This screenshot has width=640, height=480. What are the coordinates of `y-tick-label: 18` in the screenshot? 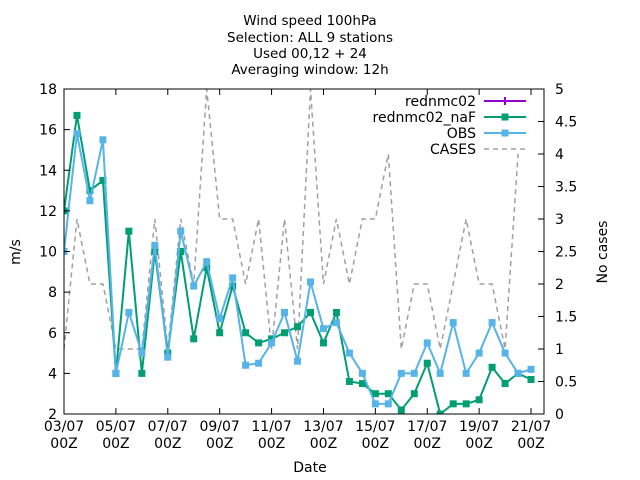 It's located at (48, 90).